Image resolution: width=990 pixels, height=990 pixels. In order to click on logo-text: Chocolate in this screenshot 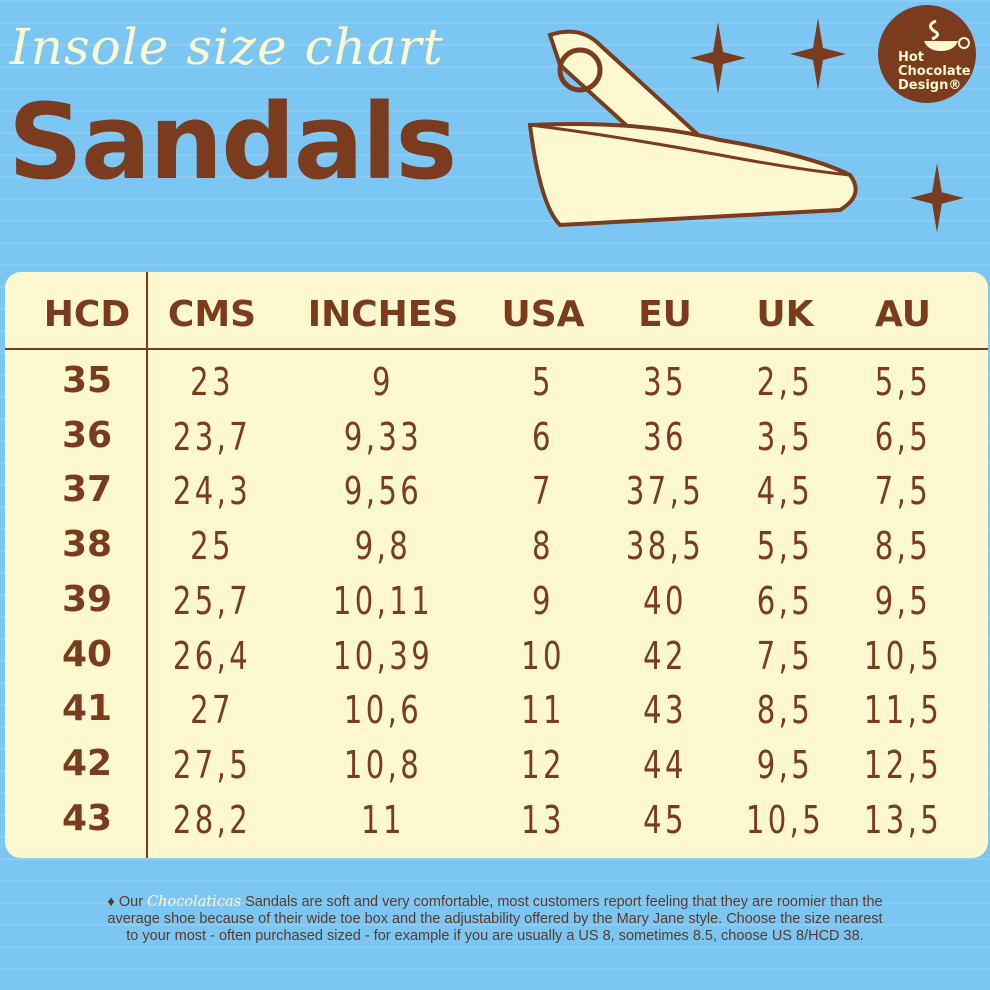, I will do `click(934, 71)`.